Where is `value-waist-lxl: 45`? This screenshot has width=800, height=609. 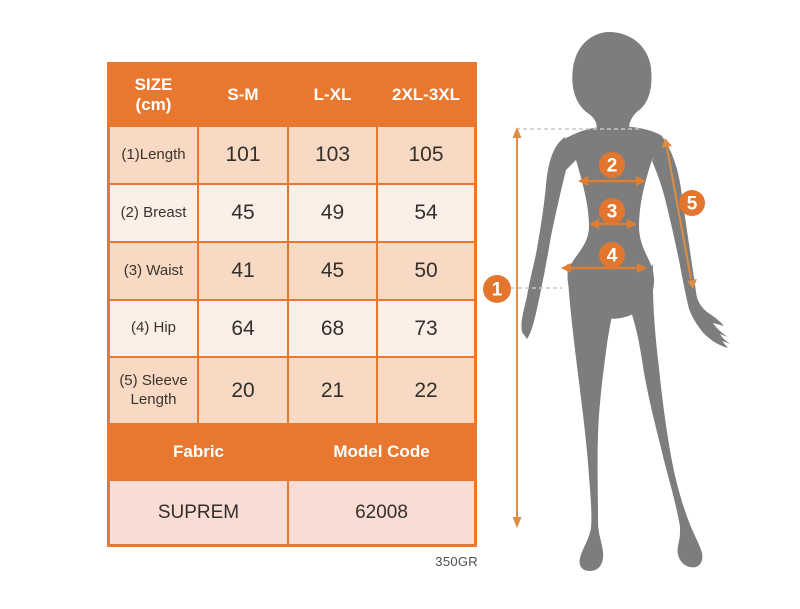
value-waist-lxl: 45 is located at coordinates (332, 271).